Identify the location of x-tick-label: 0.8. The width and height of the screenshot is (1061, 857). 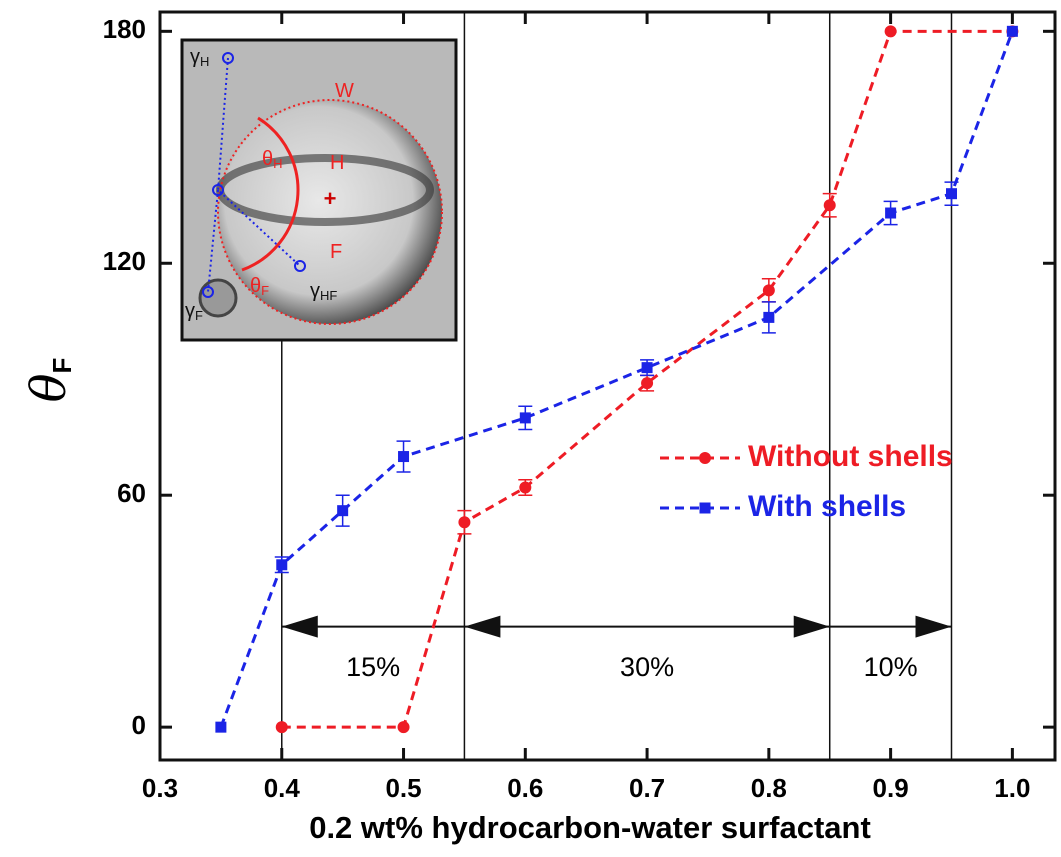
(769, 788).